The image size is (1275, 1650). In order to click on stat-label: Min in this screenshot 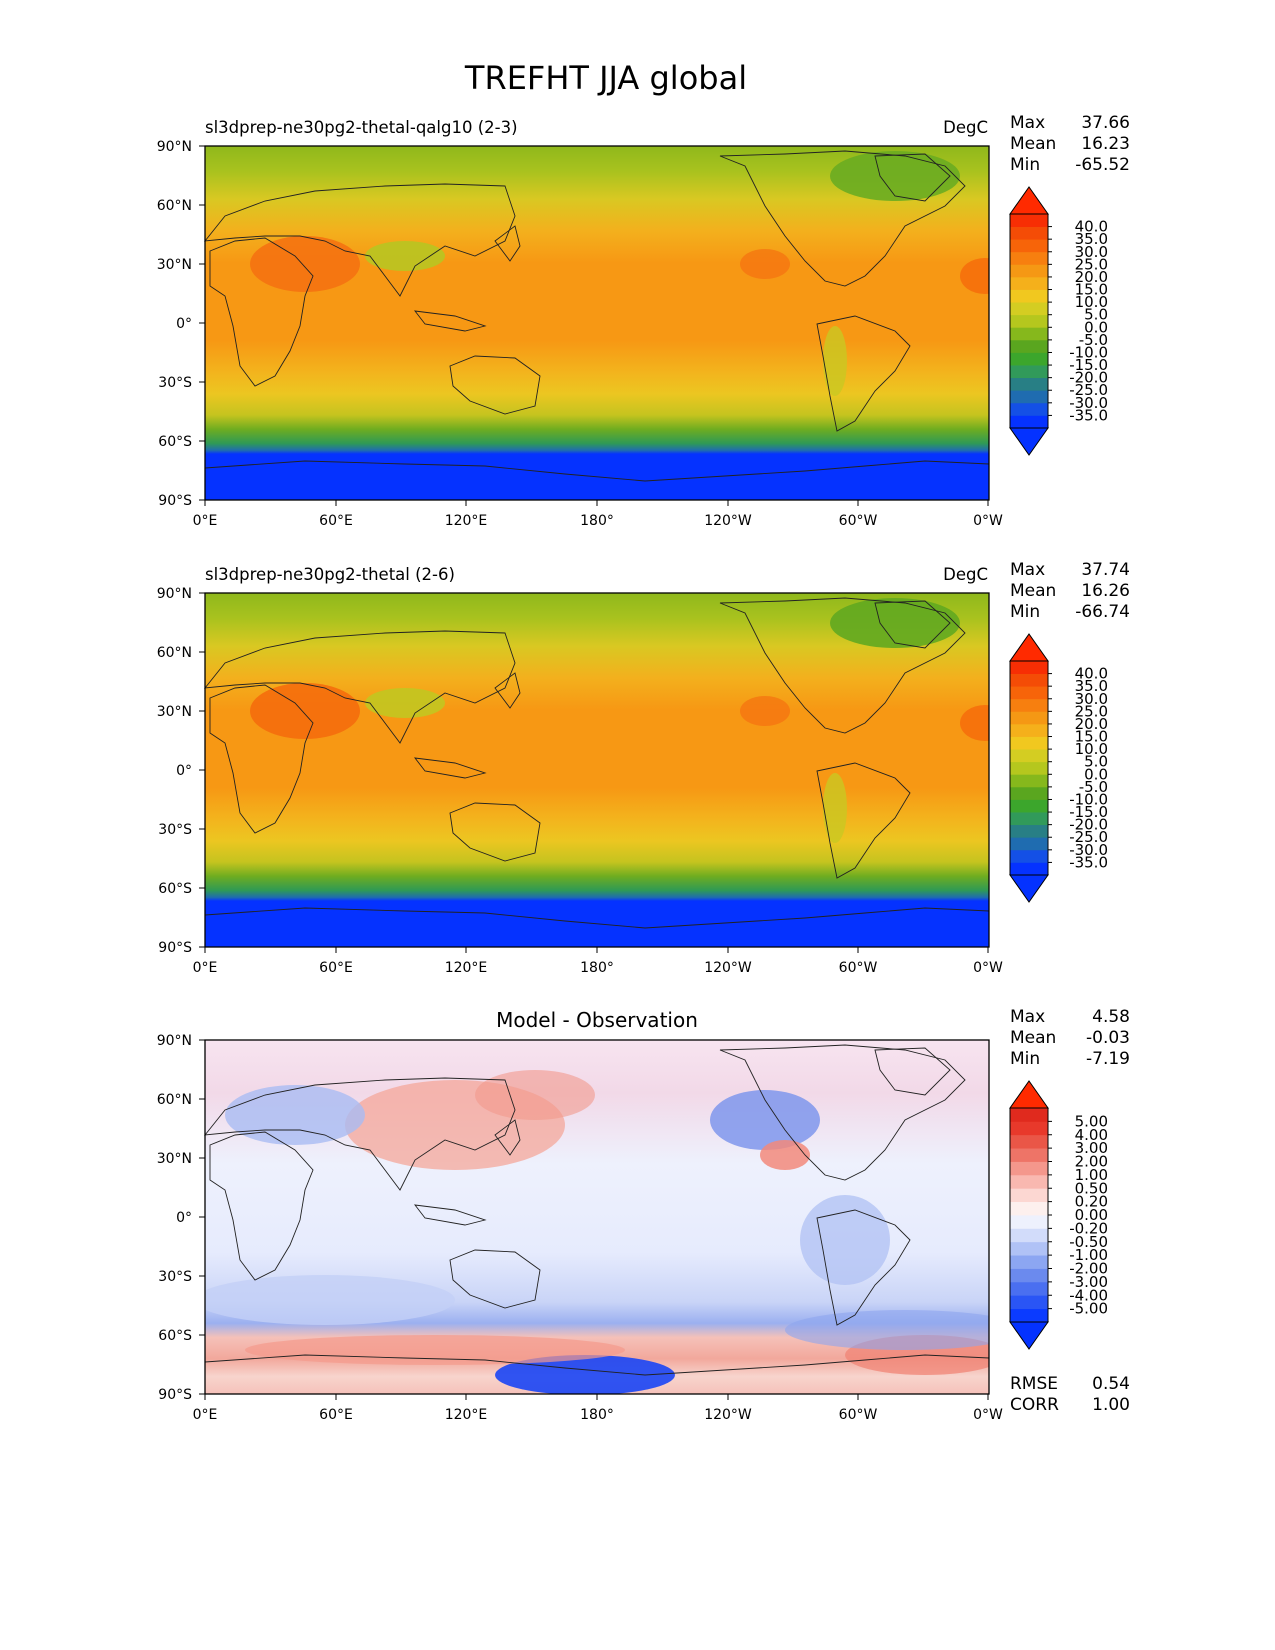, I will do `click(1025, 612)`.